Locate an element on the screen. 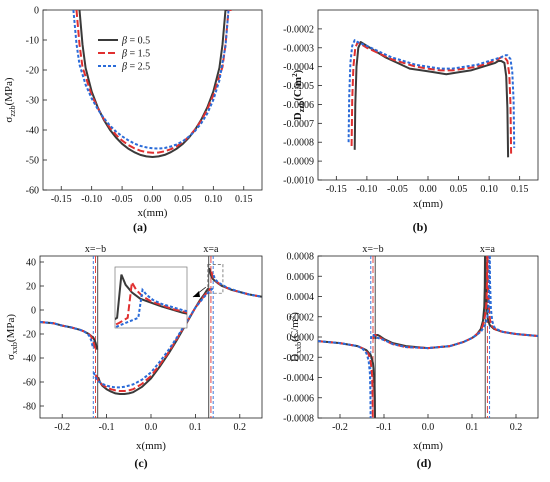  legend-label: β = 1.5 is located at coordinates (135, 54).